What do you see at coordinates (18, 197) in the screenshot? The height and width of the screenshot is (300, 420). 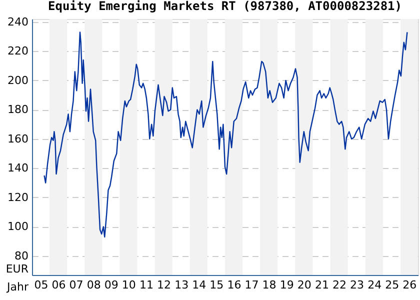 I see `y-tick-label: 120` at bounding box center [18, 197].